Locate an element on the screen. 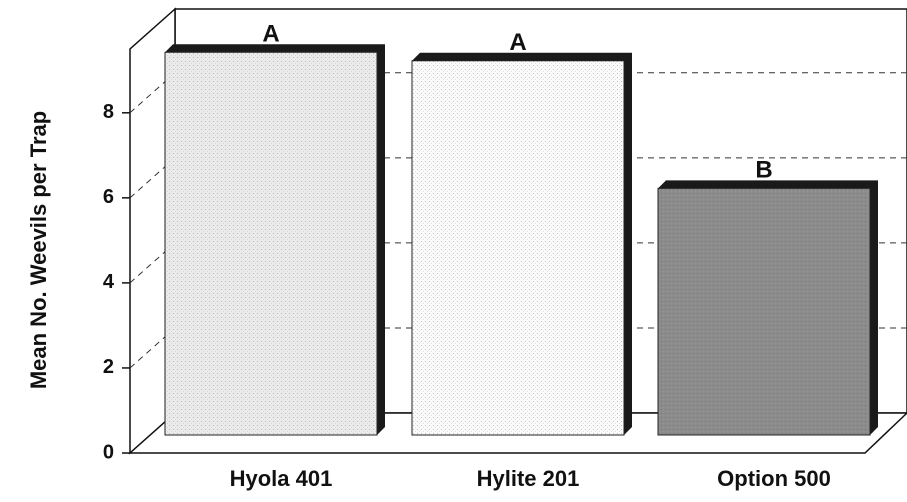 This screenshot has height=502, width=907. y-tick-label: 6 is located at coordinates (108, 197).